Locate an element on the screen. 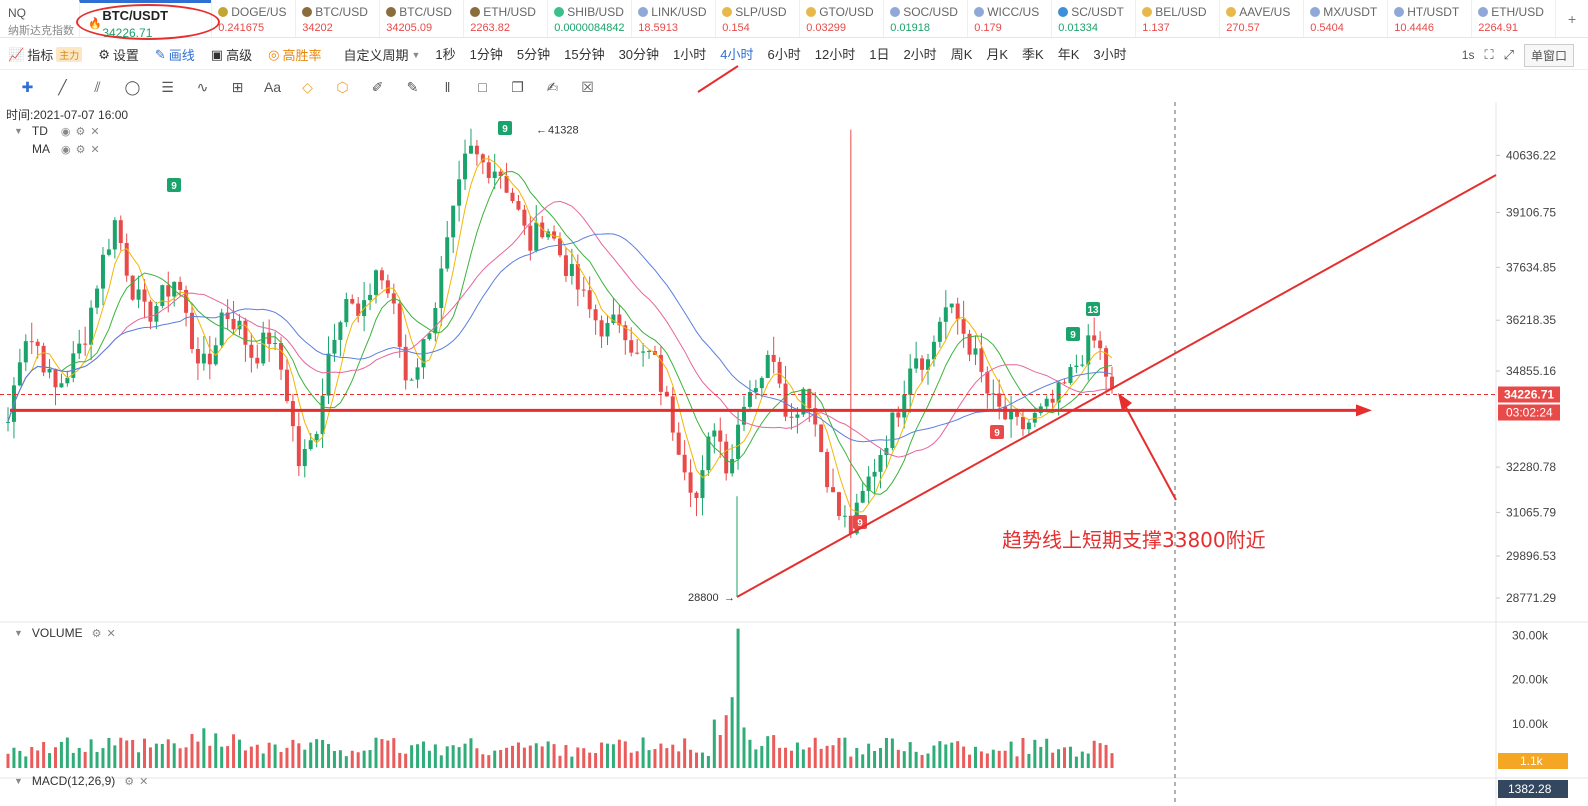 The image size is (1588, 806). interval-option: 3小时 is located at coordinates (1110, 54).